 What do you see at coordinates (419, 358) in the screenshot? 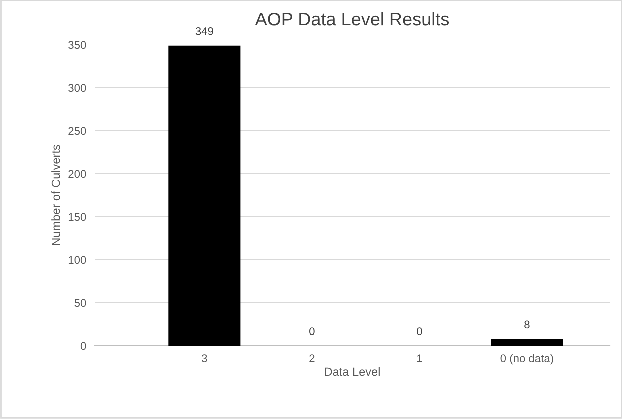
I see `x-tick-label: 1` at bounding box center [419, 358].